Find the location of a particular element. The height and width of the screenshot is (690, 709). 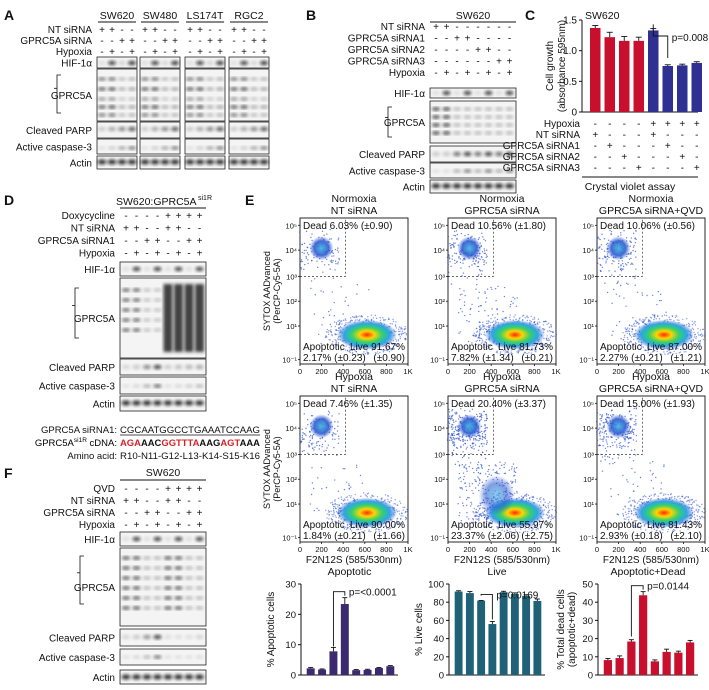

panel-letter: A is located at coordinates (9, 15).